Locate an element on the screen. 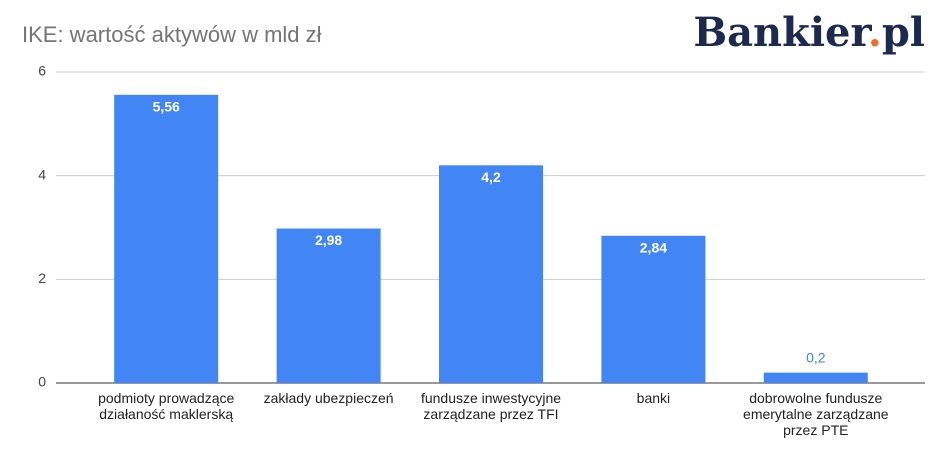  x-tick-label: banki is located at coordinates (653, 398).